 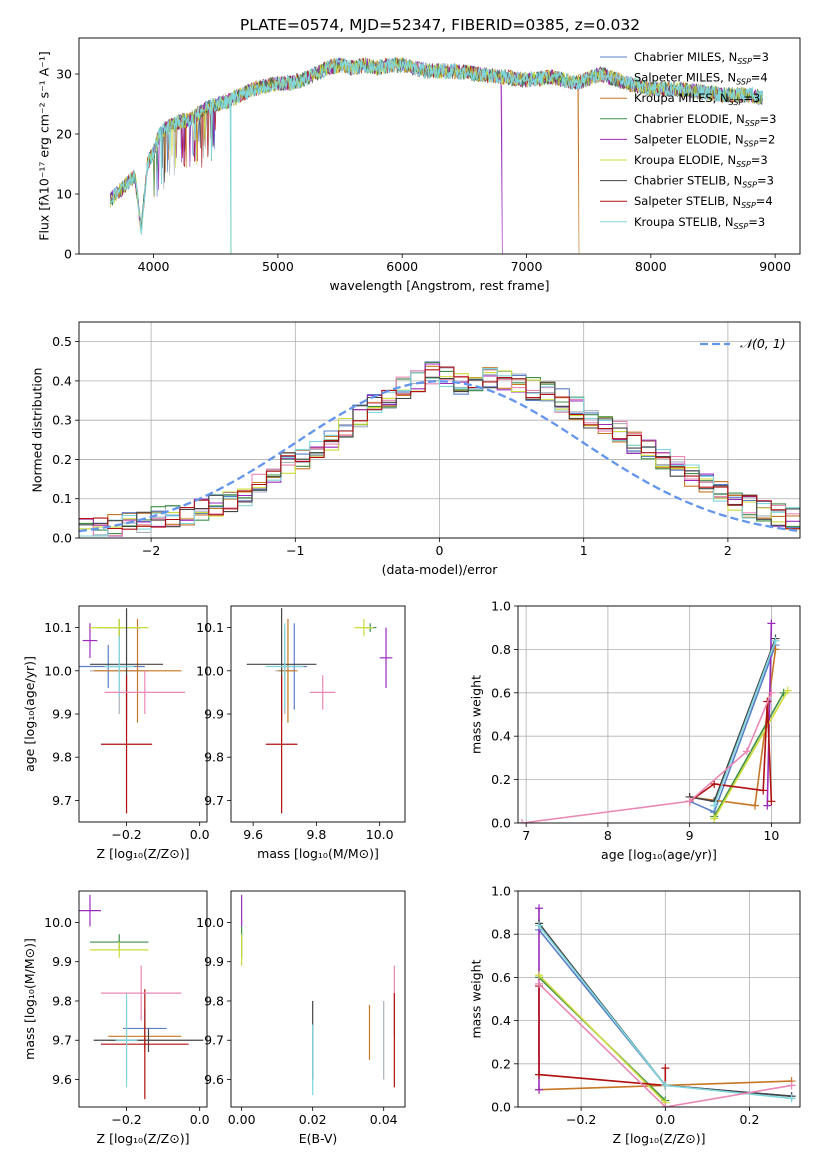 What do you see at coordinates (242, 1119) in the screenshot?
I see `x-tick-label: 0.00` at bounding box center [242, 1119].